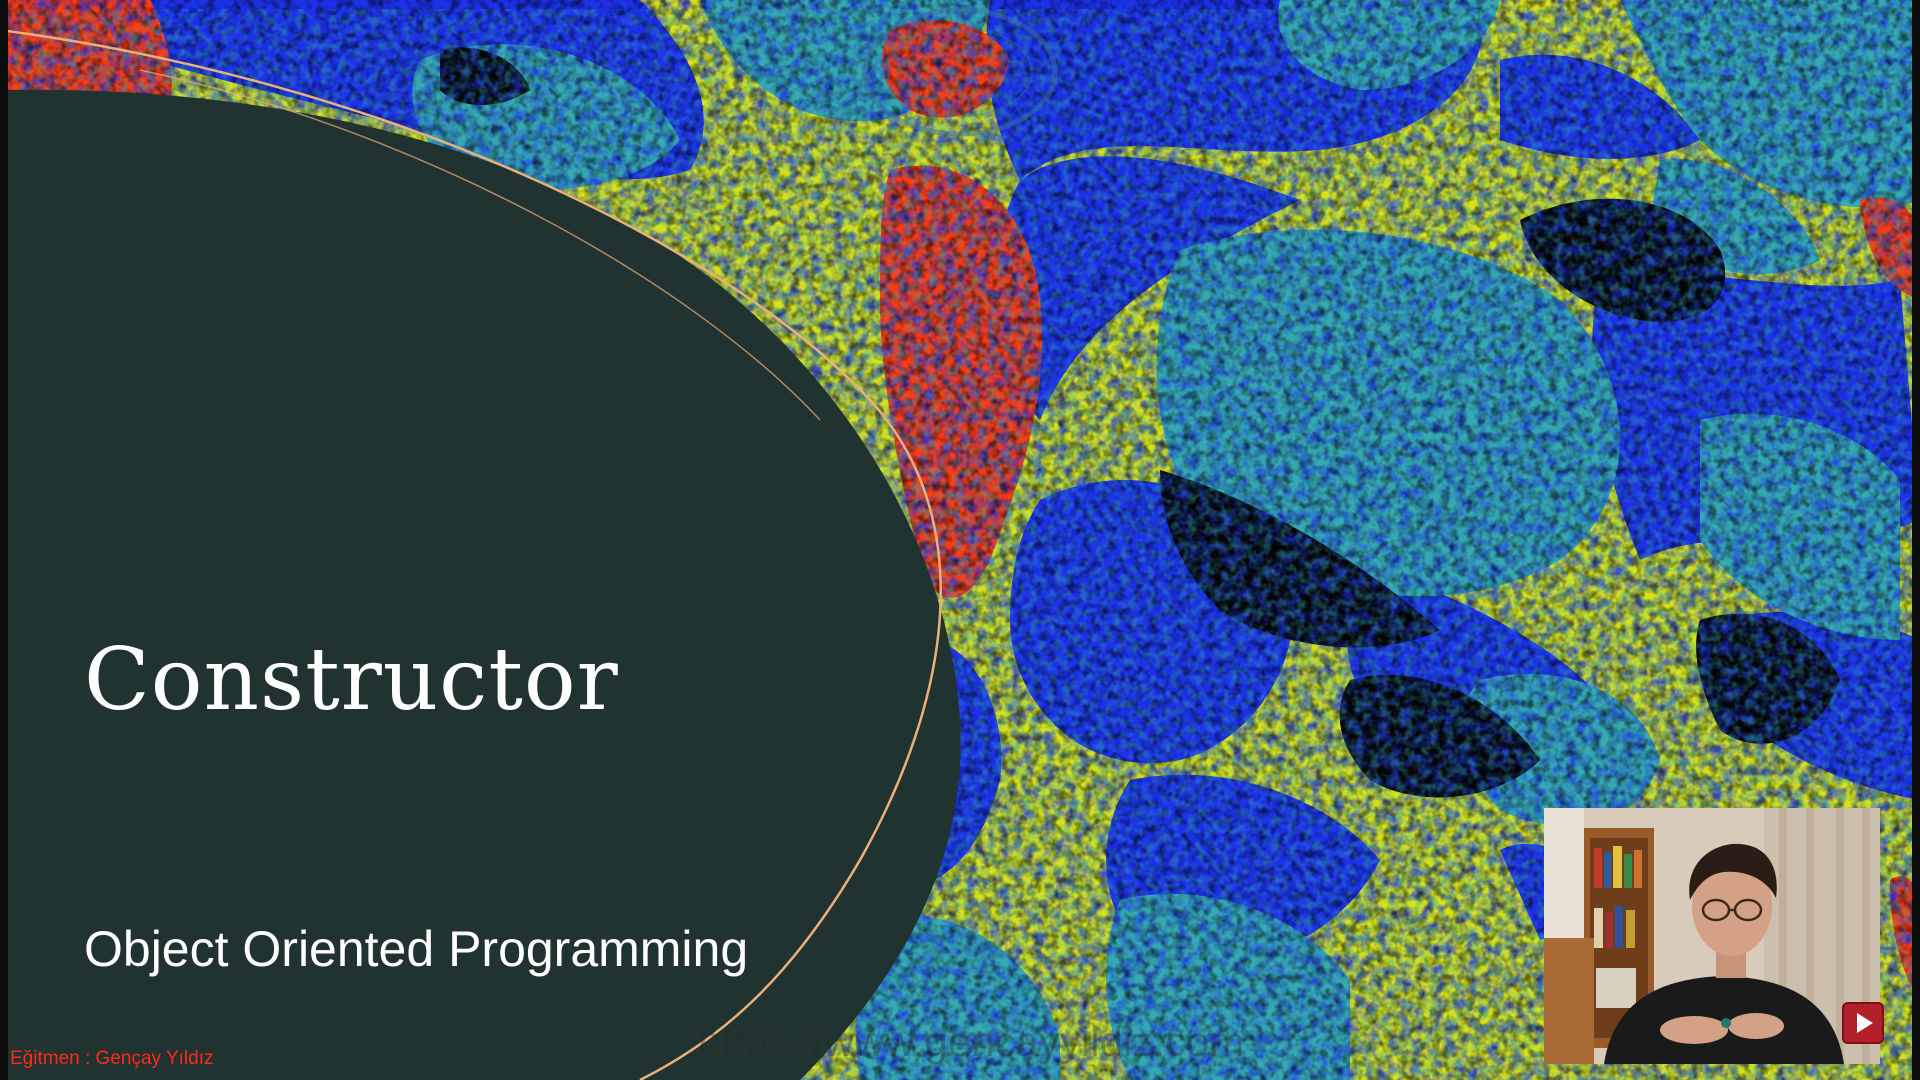 The height and width of the screenshot is (1080, 1920). What do you see at coordinates (1916, 540) in the screenshot?
I see `right-border` at bounding box center [1916, 540].